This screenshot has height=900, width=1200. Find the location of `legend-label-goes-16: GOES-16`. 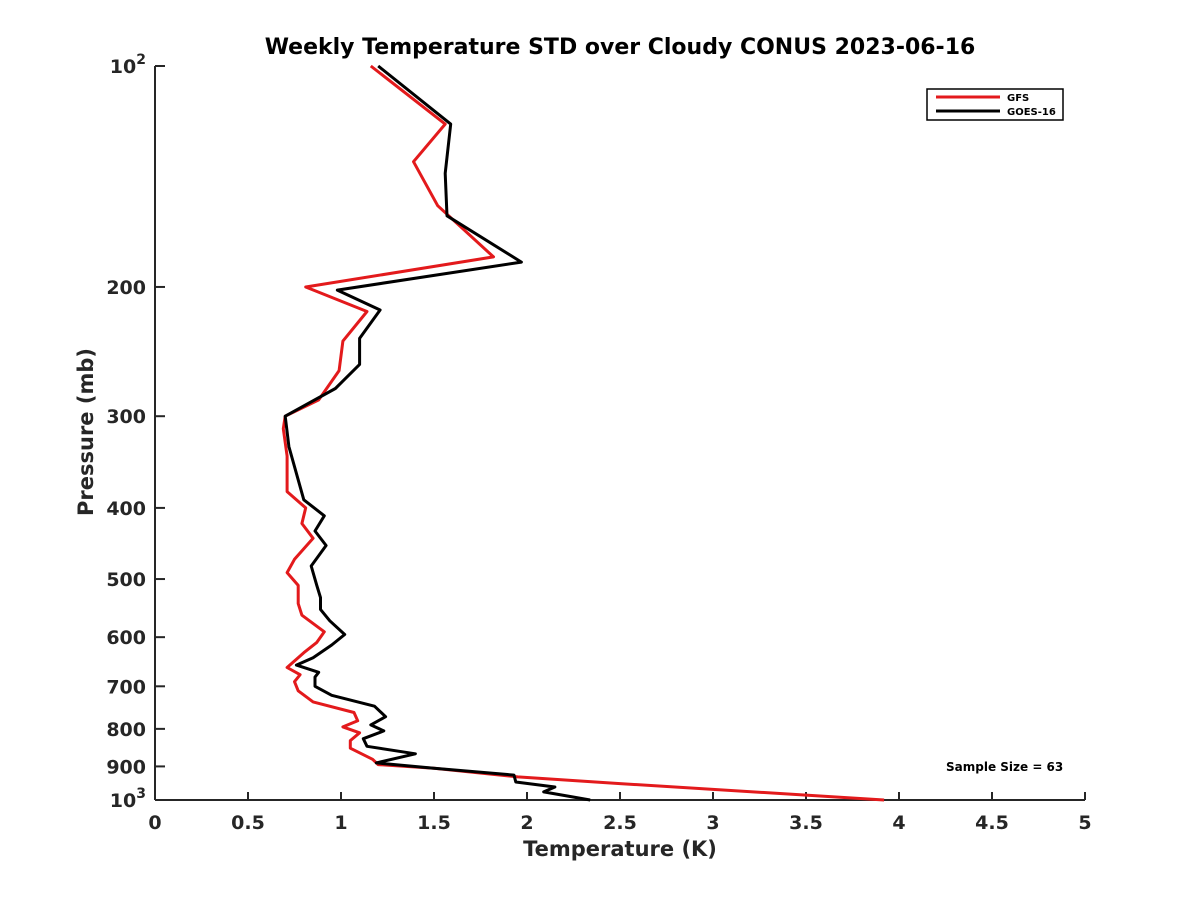

legend-label-goes-16: GOES-16 is located at coordinates (1031, 112).